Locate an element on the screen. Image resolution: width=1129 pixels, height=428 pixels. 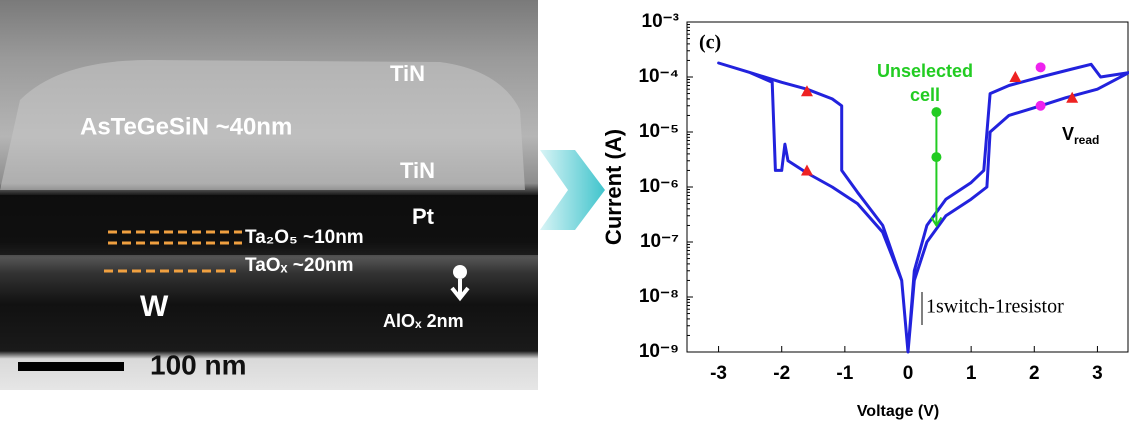
x-tick-label: 3 is located at coordinates (1097, 373).